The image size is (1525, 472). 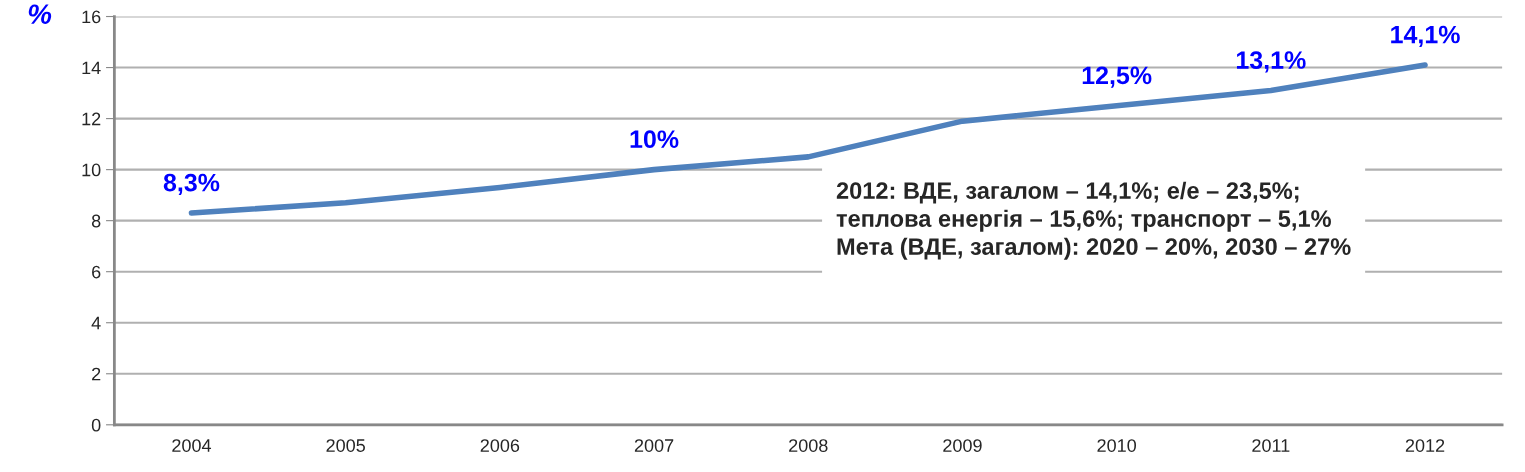 What do you see at coordinates (40, 14) in the screenshot?
I see `y-axis-title: %` at bounding box center [40, 14].